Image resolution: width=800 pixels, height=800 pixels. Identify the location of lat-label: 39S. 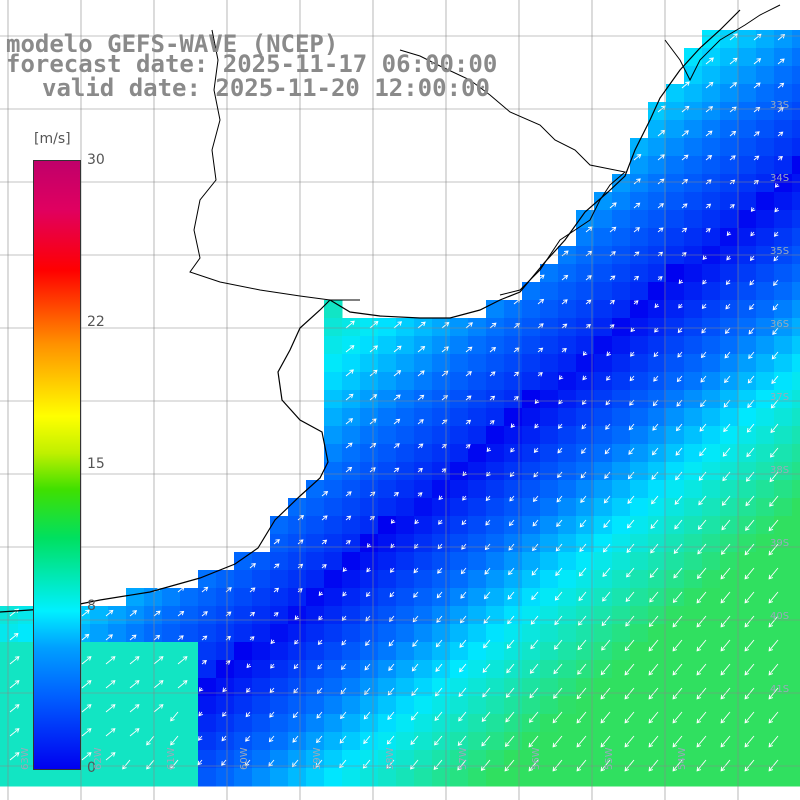
(780, 543).